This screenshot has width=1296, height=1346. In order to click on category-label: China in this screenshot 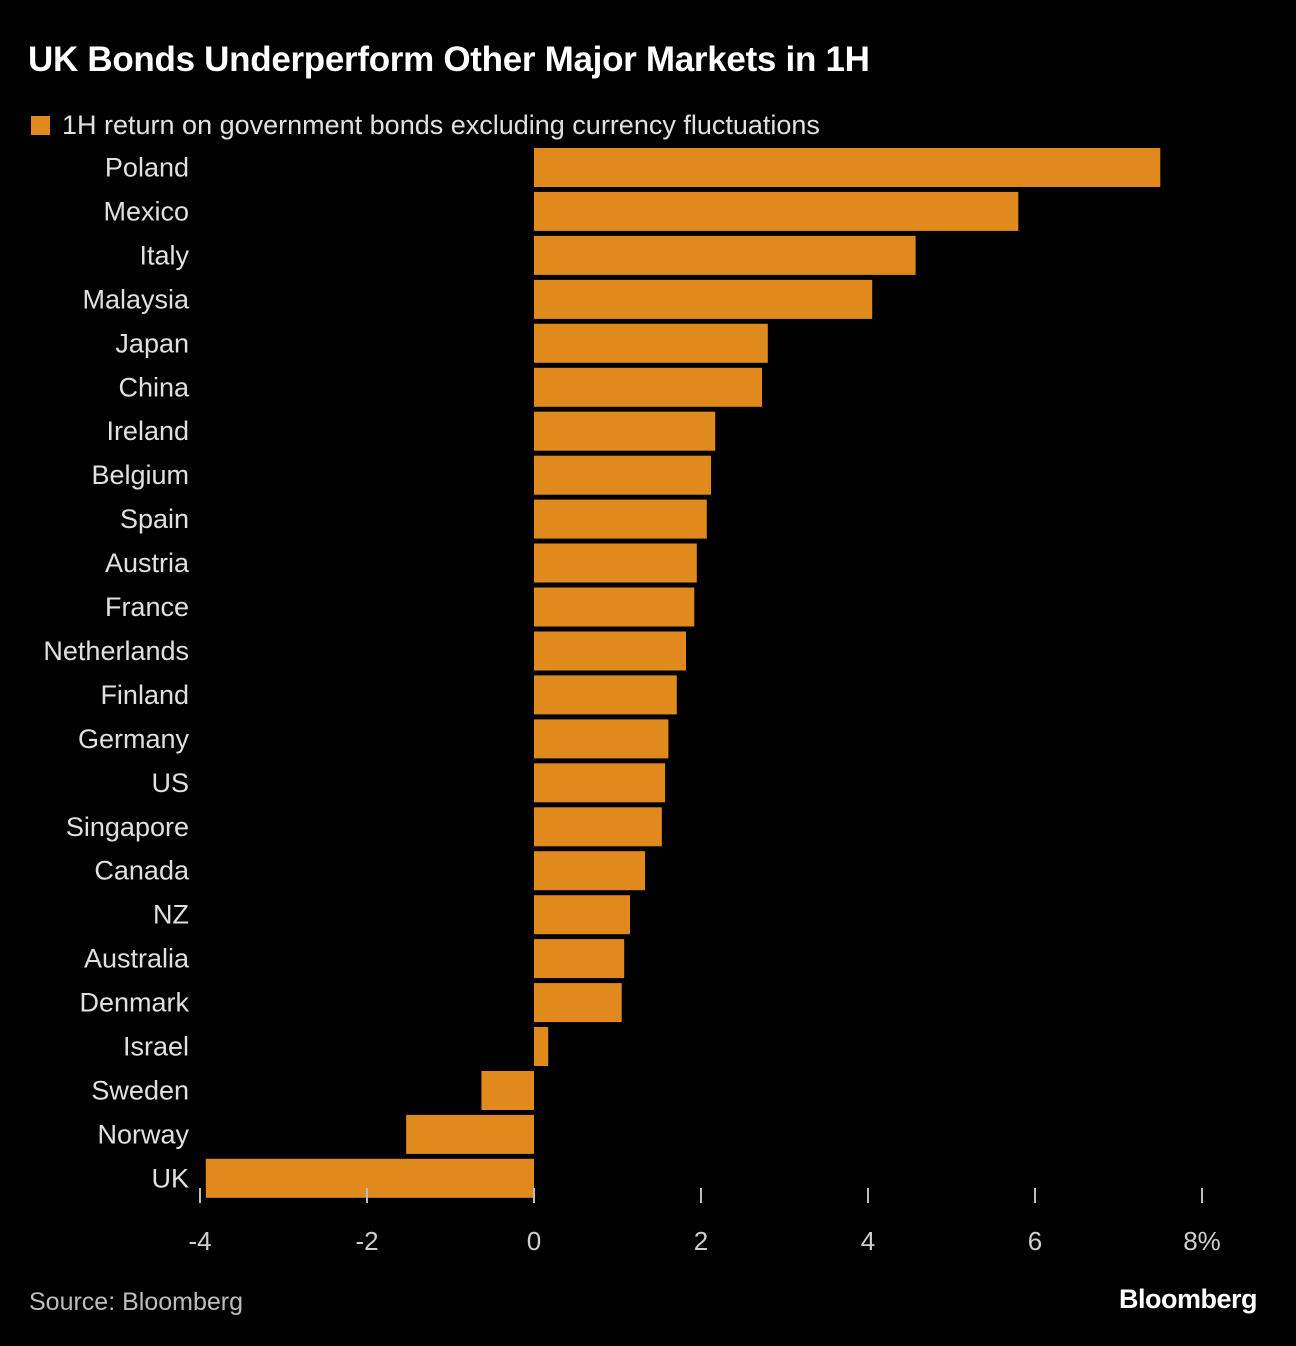, I will do `click(154, 387)`.